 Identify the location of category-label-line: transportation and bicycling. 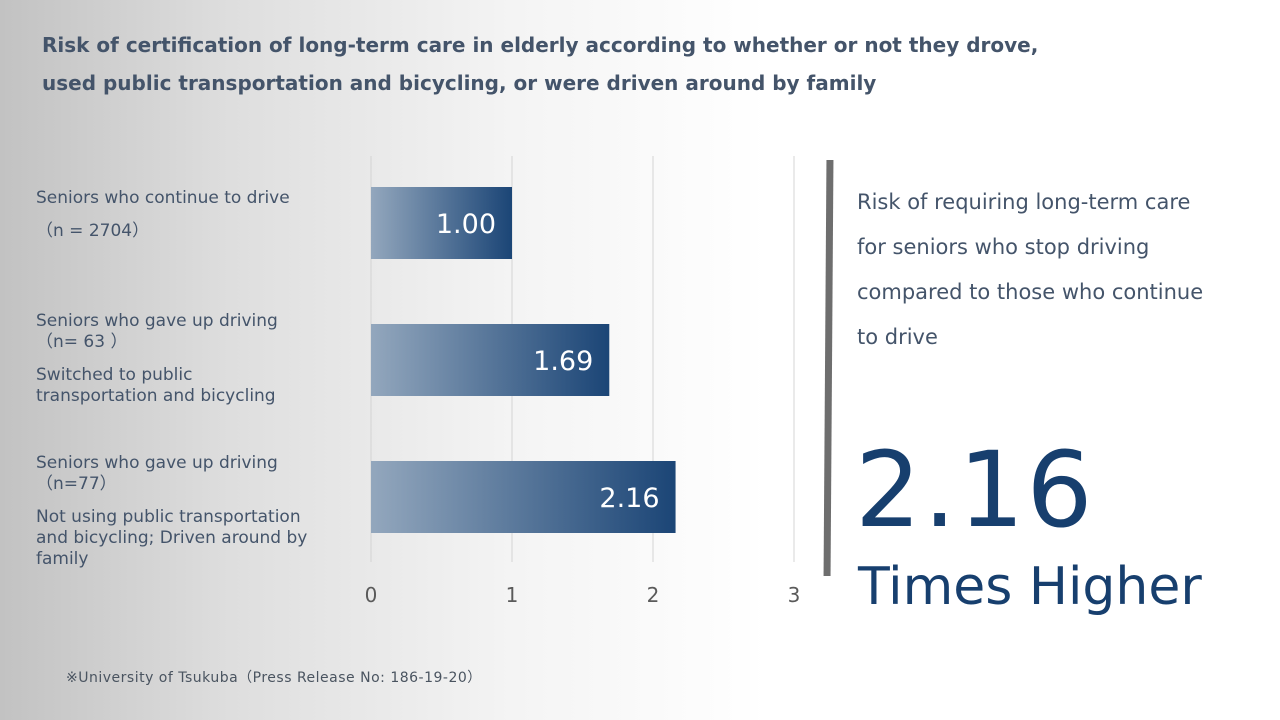
(156, 396).